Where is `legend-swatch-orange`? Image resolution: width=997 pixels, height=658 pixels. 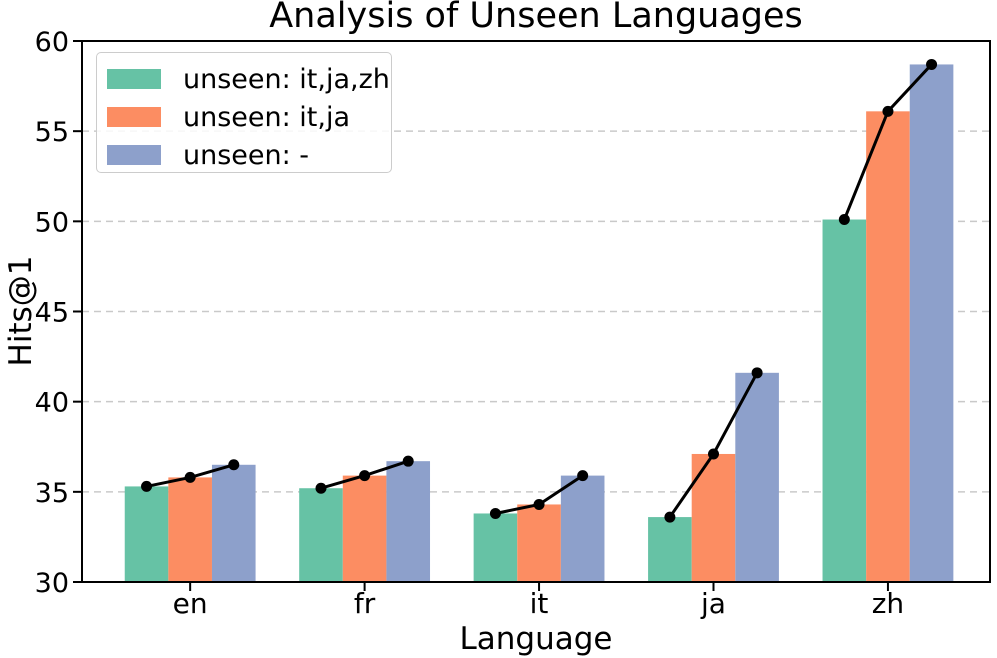 legend-swatch-orange is located at coordinates (134, 117).